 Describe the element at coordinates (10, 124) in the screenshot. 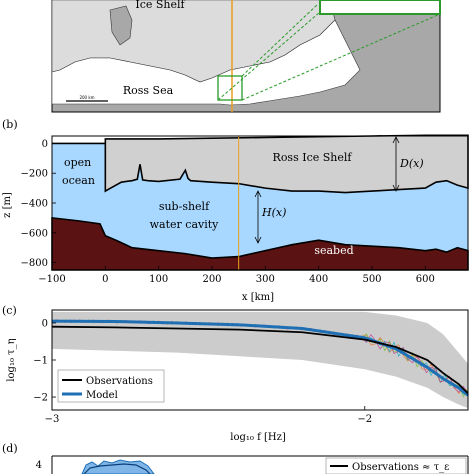

I see `panel-b-label: (b)` at that location.